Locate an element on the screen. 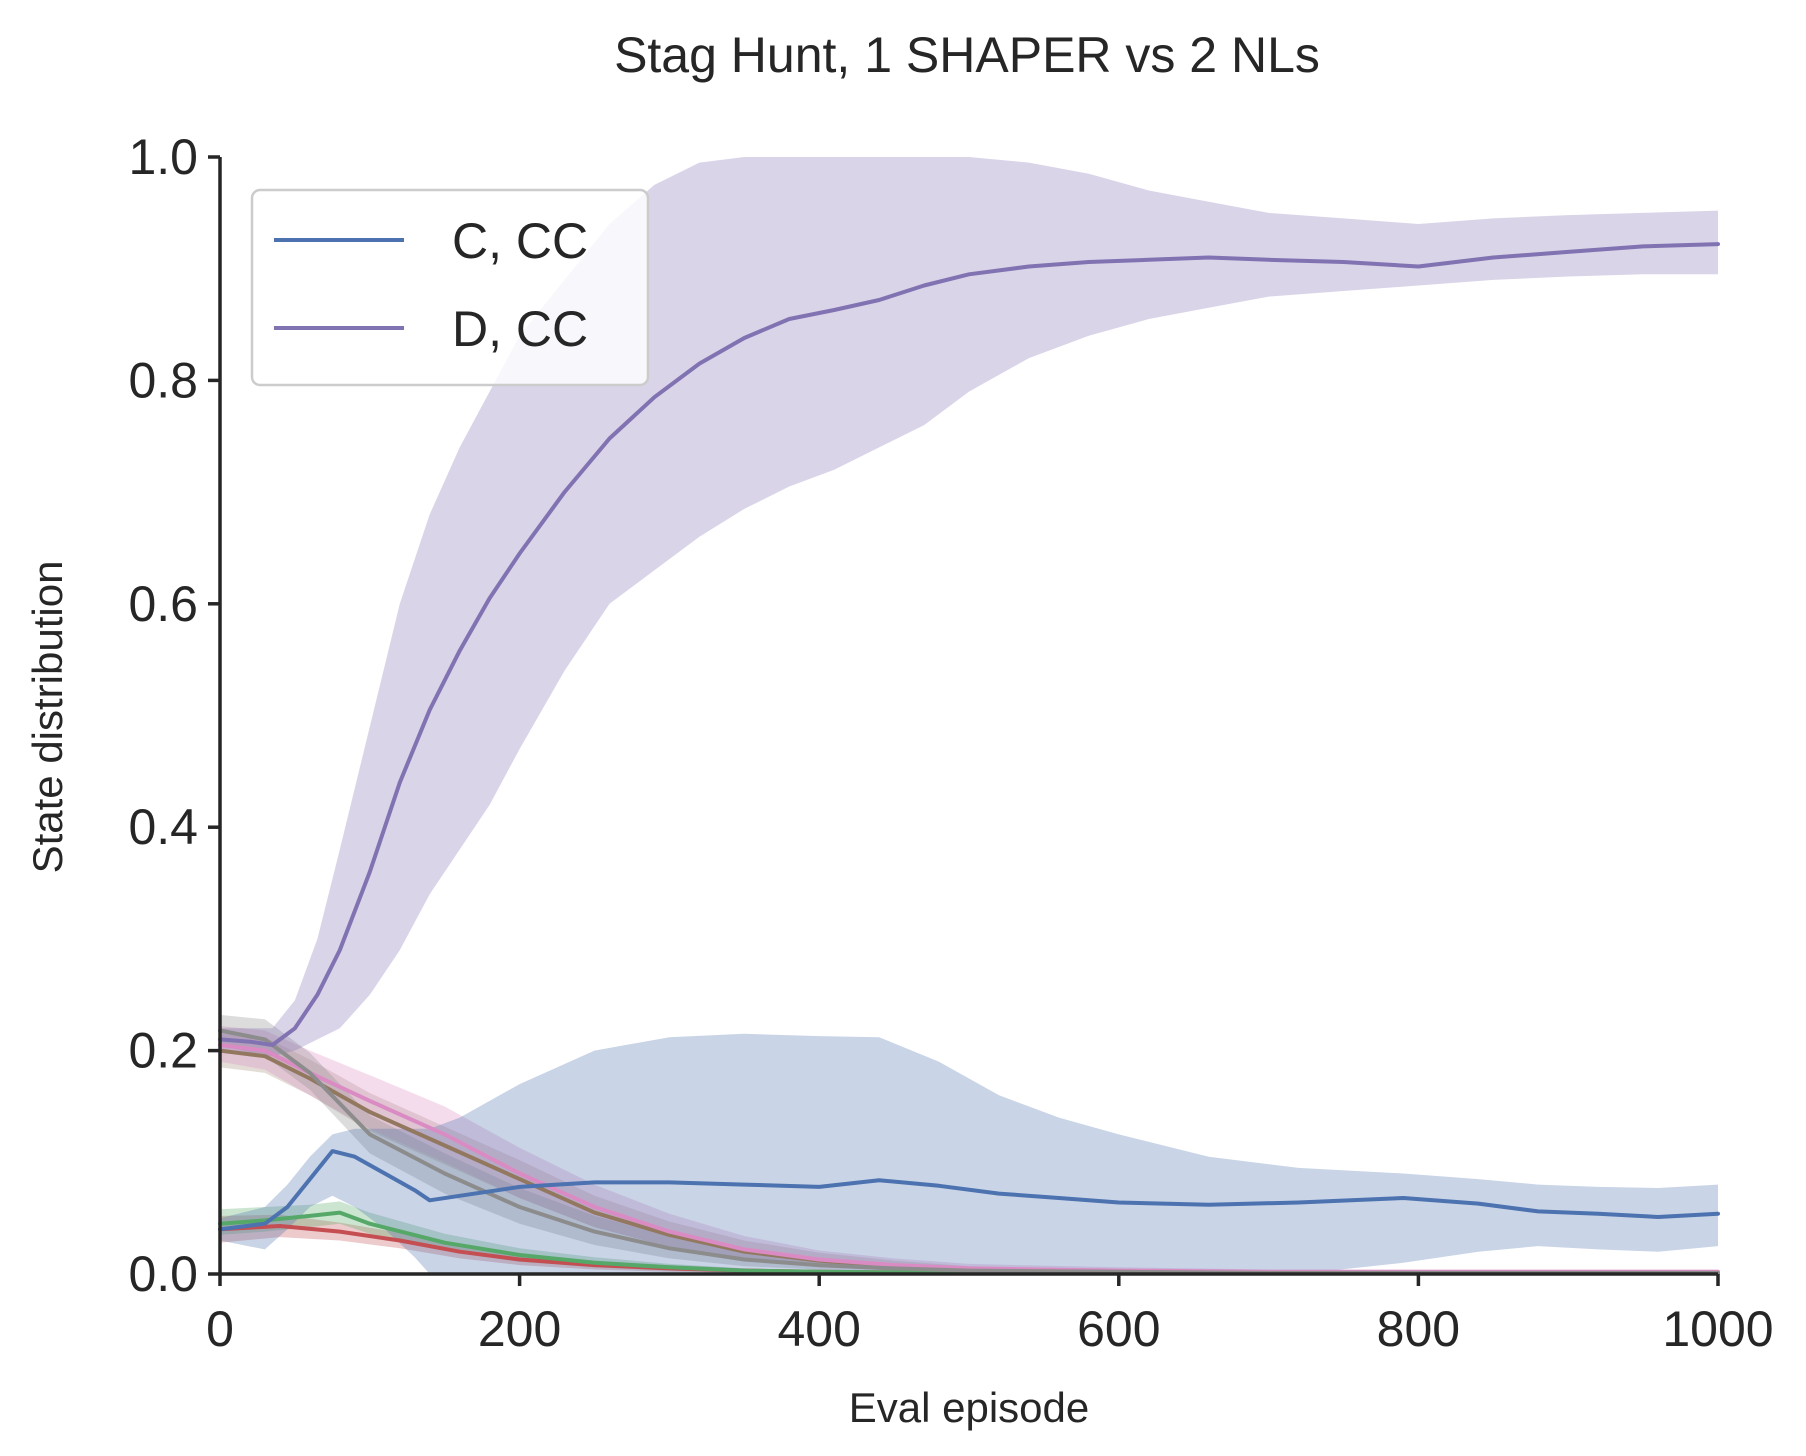  y-tick-label: 0.2 is located at coordinates (163, 1051).